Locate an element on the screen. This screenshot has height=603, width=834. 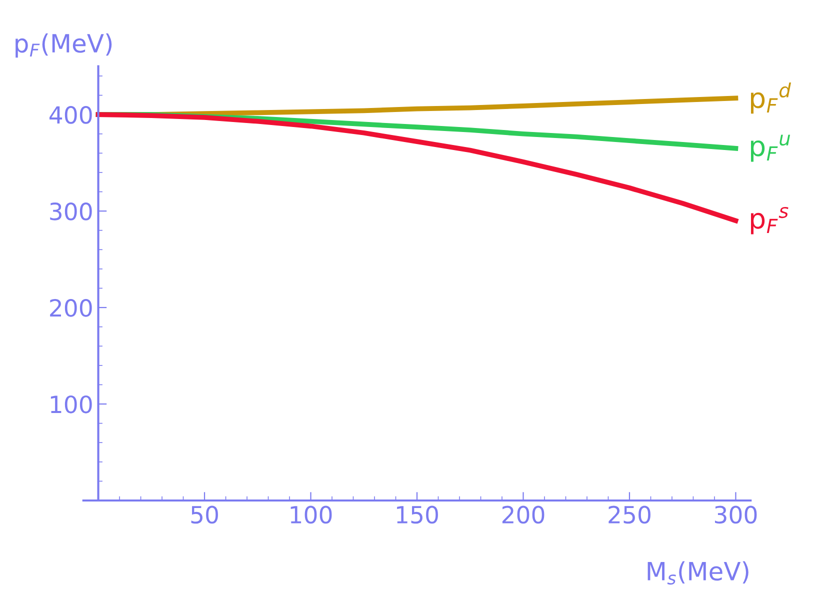
x-tick-label: 150 is located at coordinates (417, 515).